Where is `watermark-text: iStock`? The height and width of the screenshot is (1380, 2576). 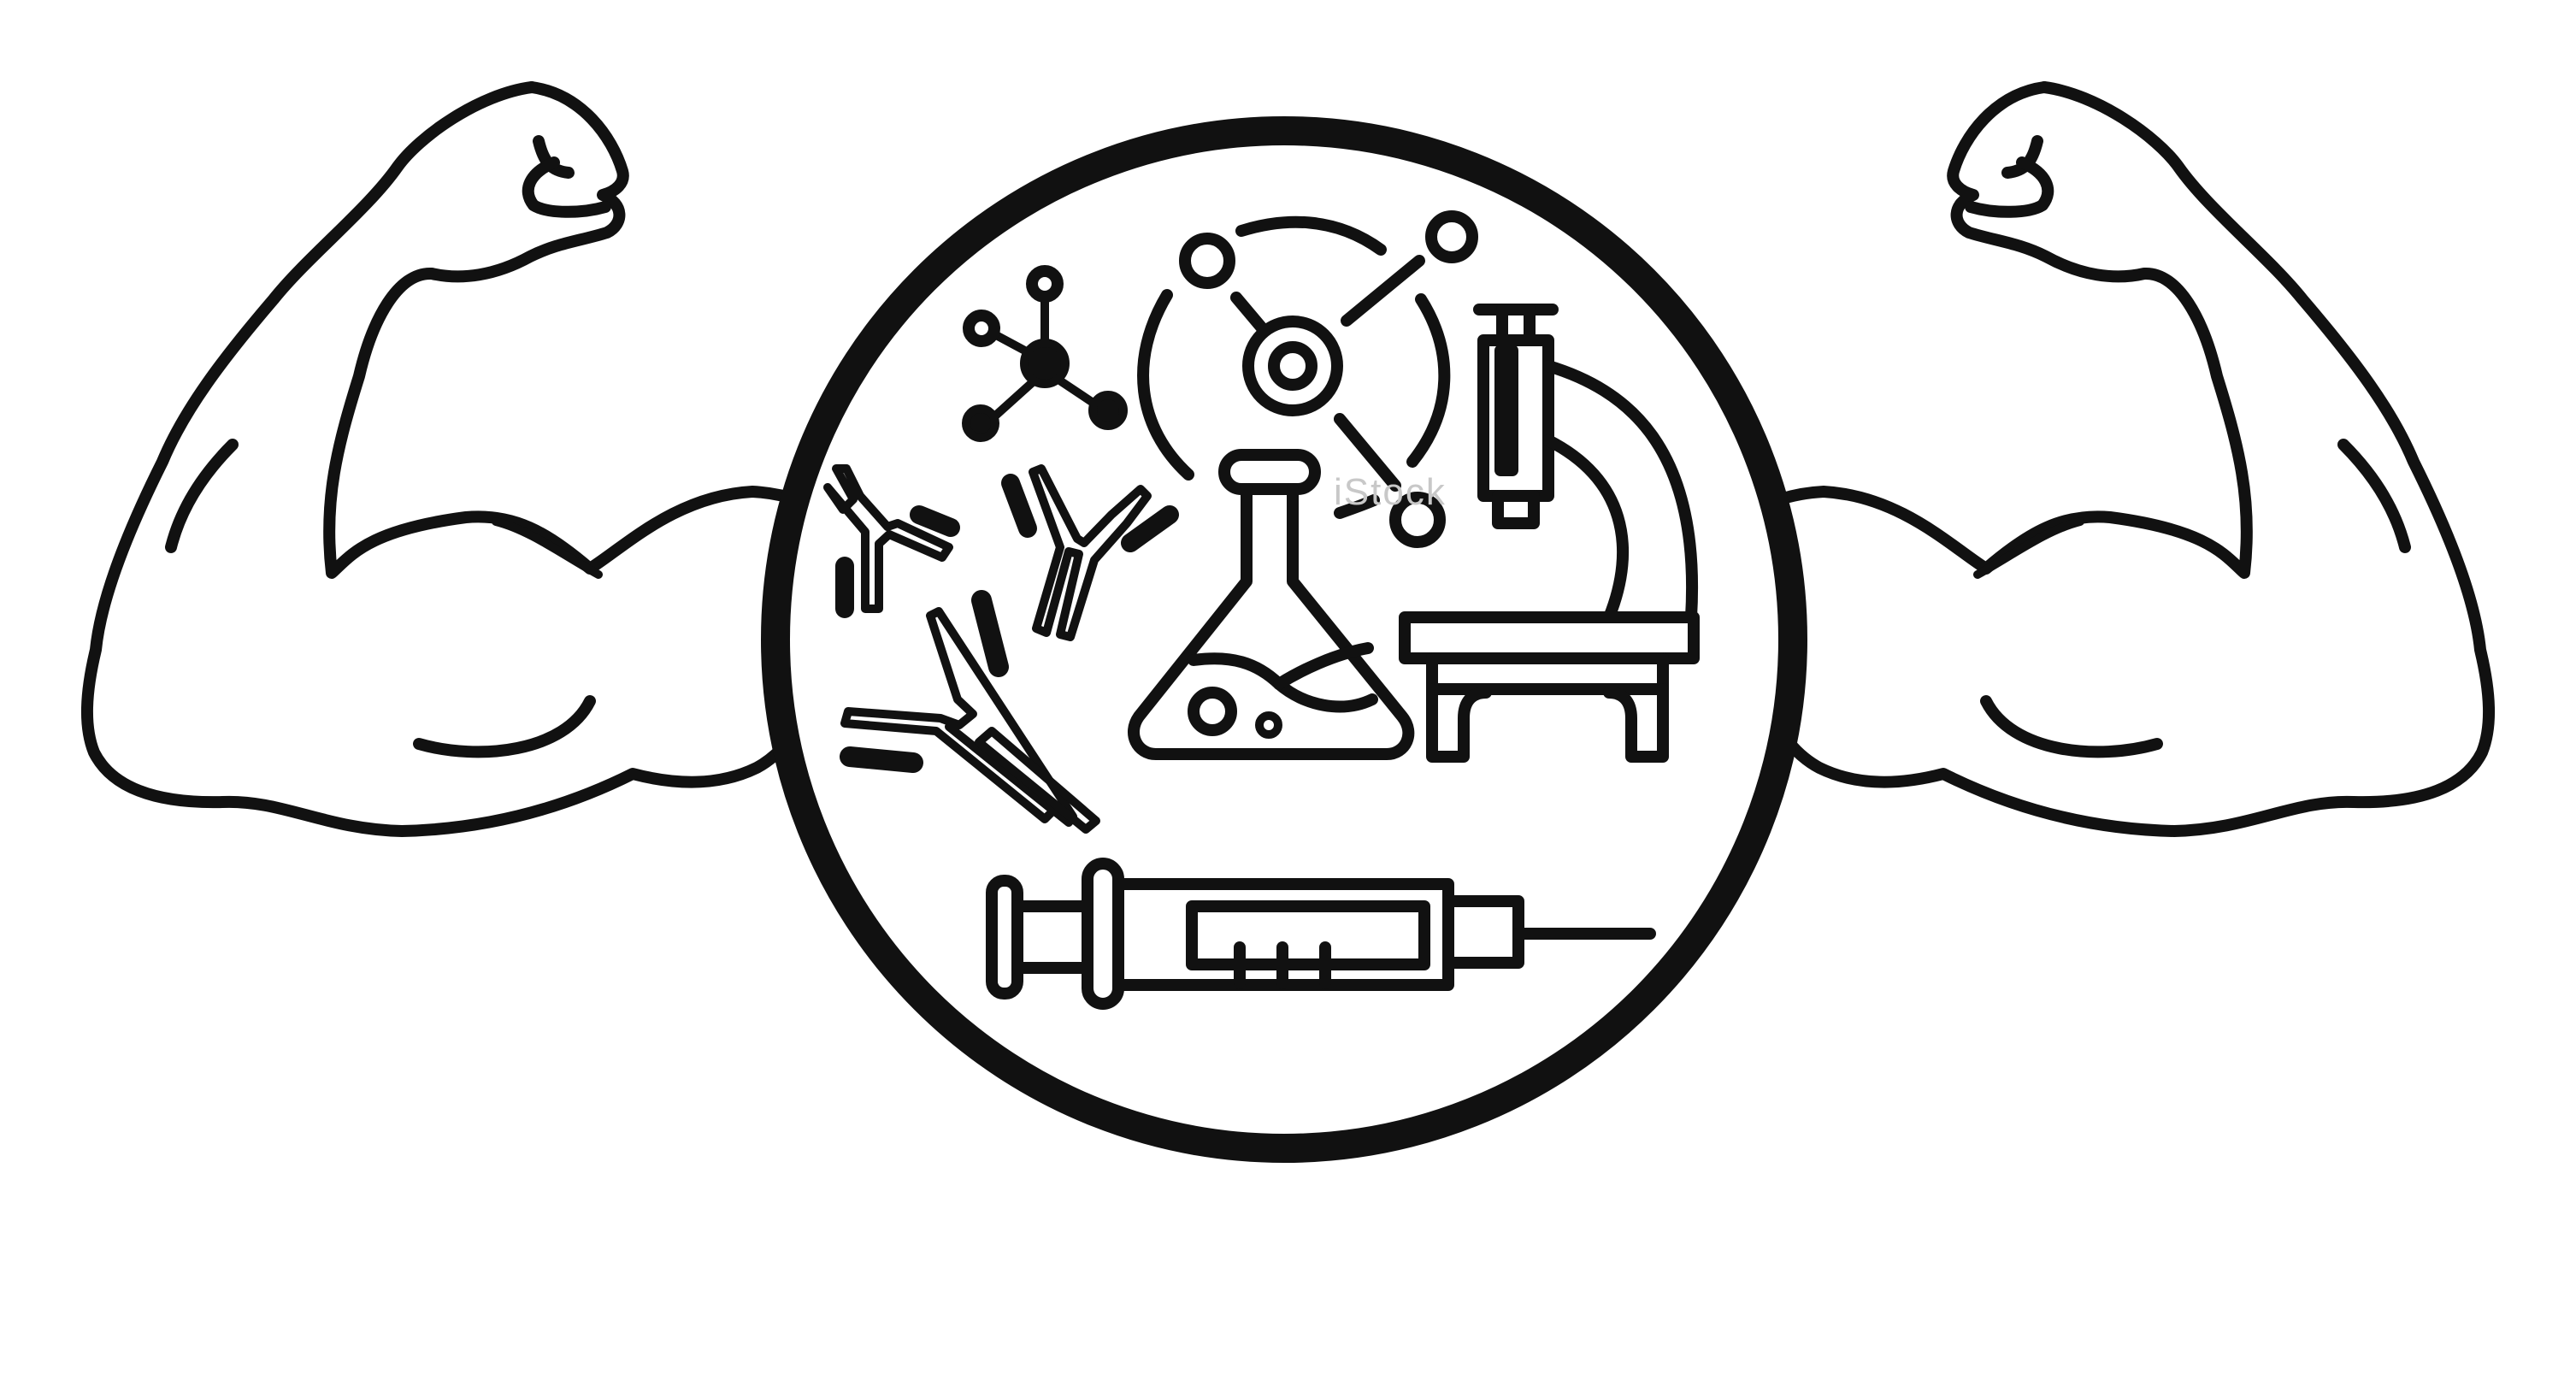
watermark-text: iStock is located at coordinates (1390, 492).